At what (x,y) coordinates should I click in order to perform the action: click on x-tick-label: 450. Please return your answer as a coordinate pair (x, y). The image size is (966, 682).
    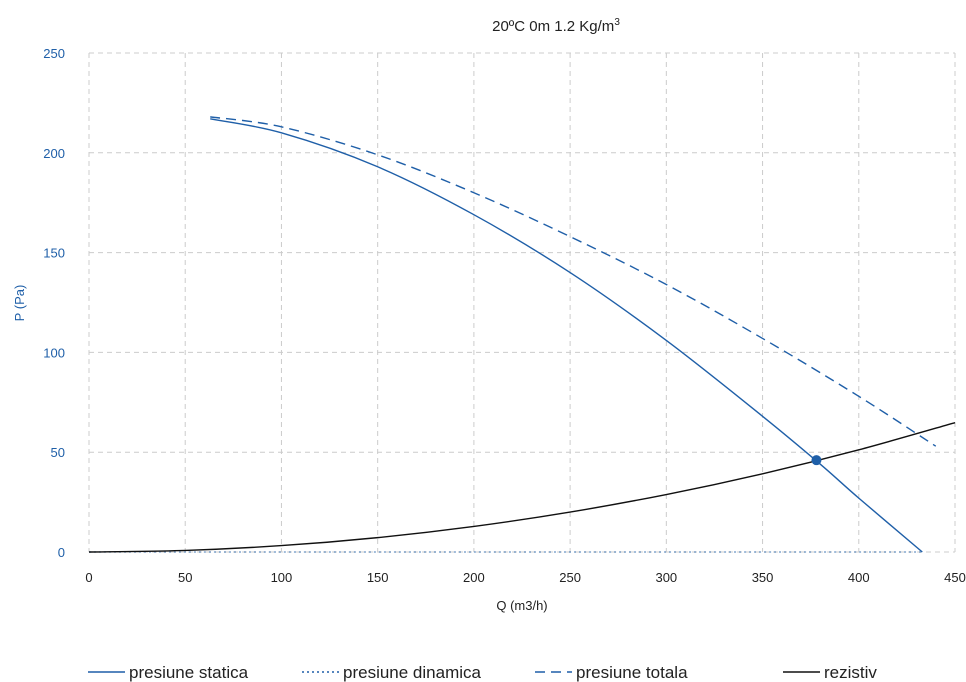
    Looking at the image, I should click on (955, 577).